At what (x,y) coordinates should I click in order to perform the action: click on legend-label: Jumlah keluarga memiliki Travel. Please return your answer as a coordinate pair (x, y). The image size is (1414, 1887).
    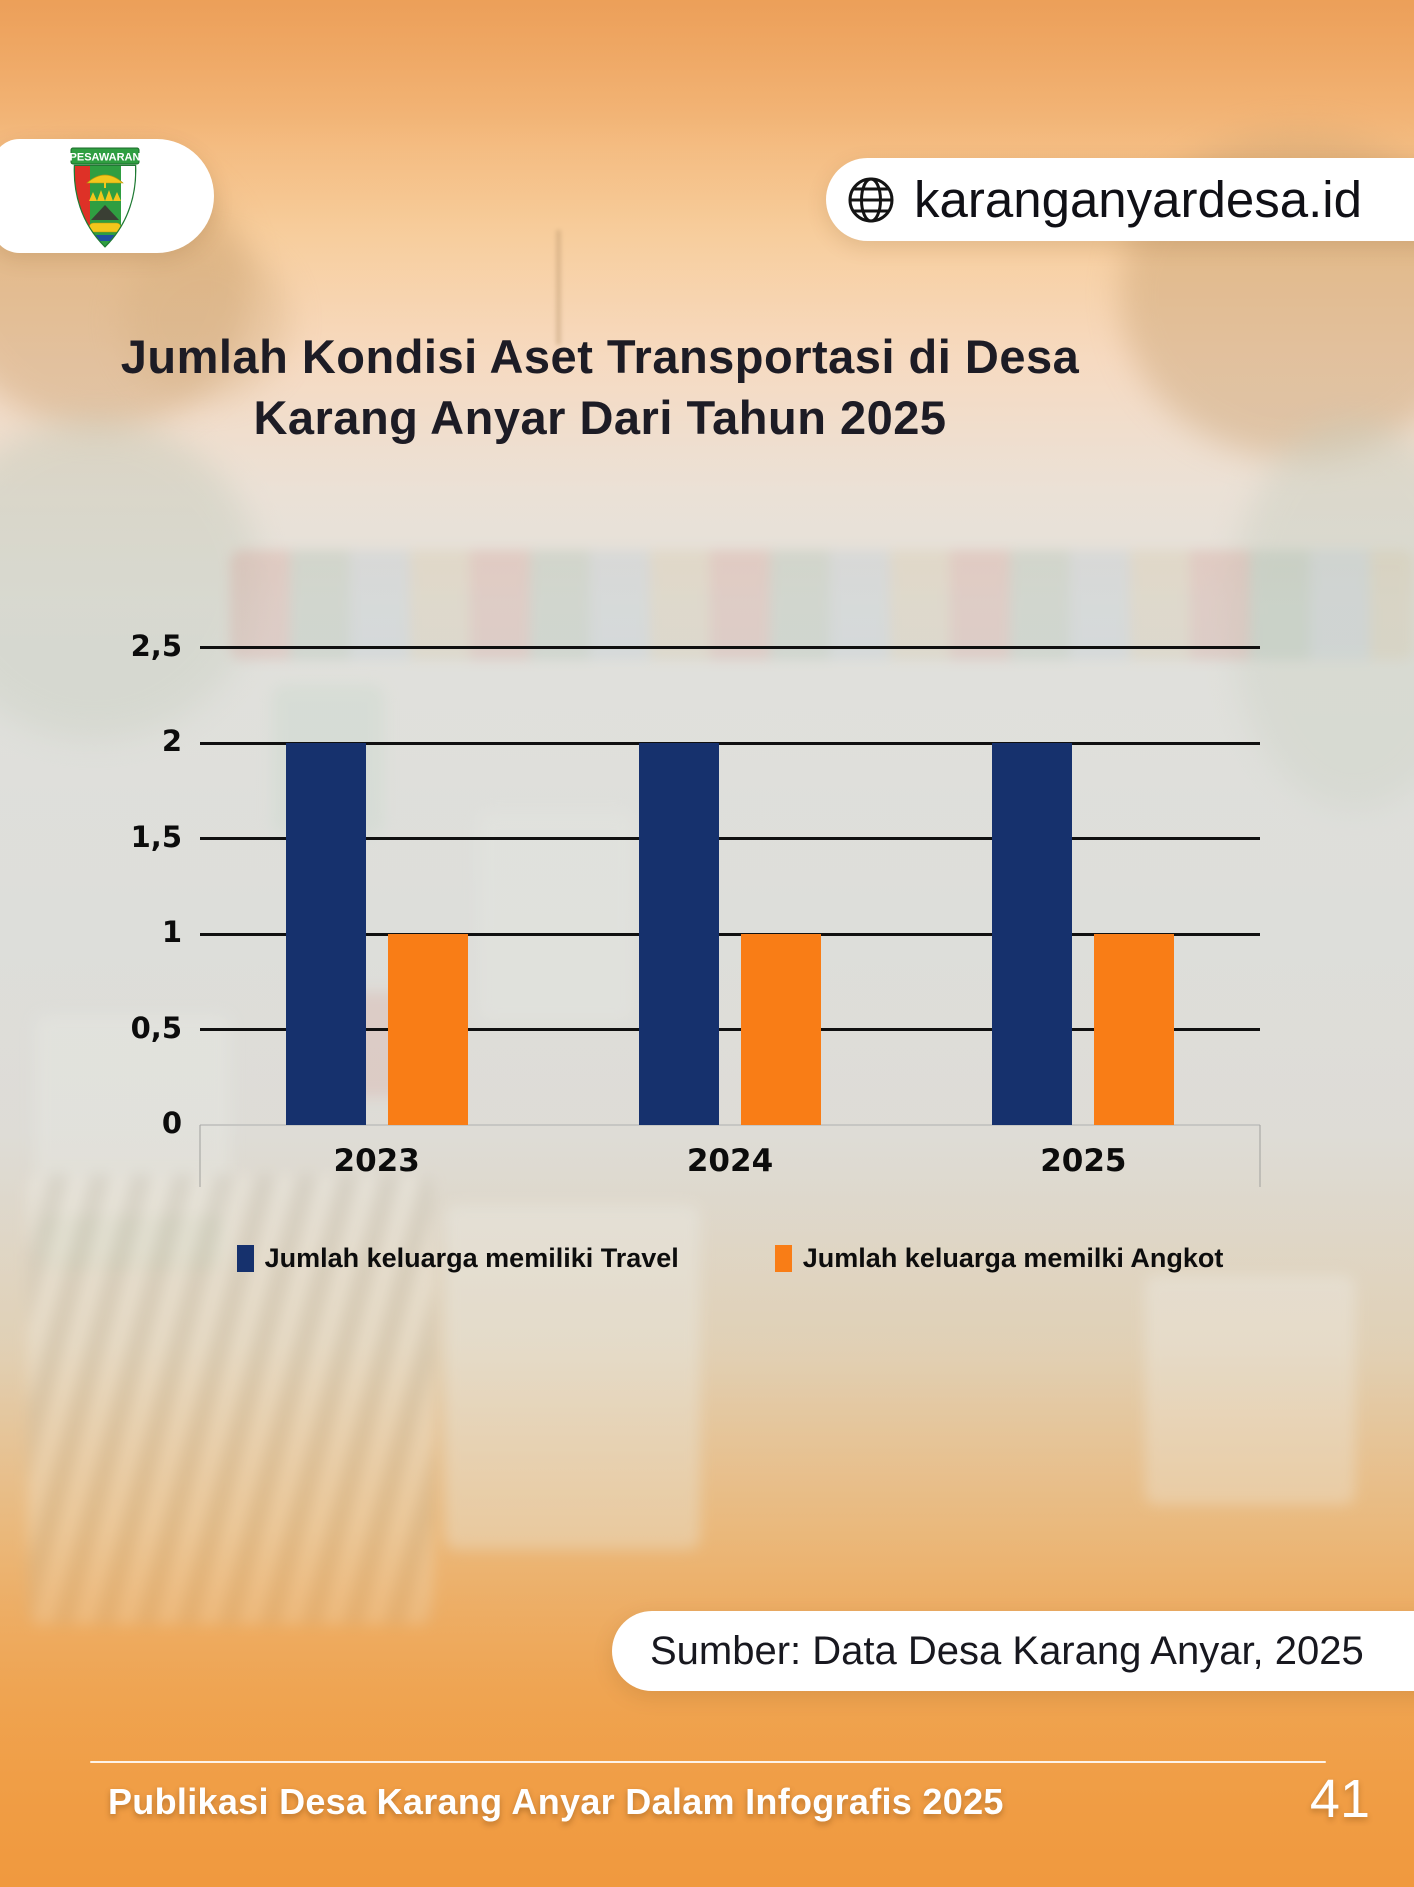
    Looking at the image, I should click on (471, 1258).